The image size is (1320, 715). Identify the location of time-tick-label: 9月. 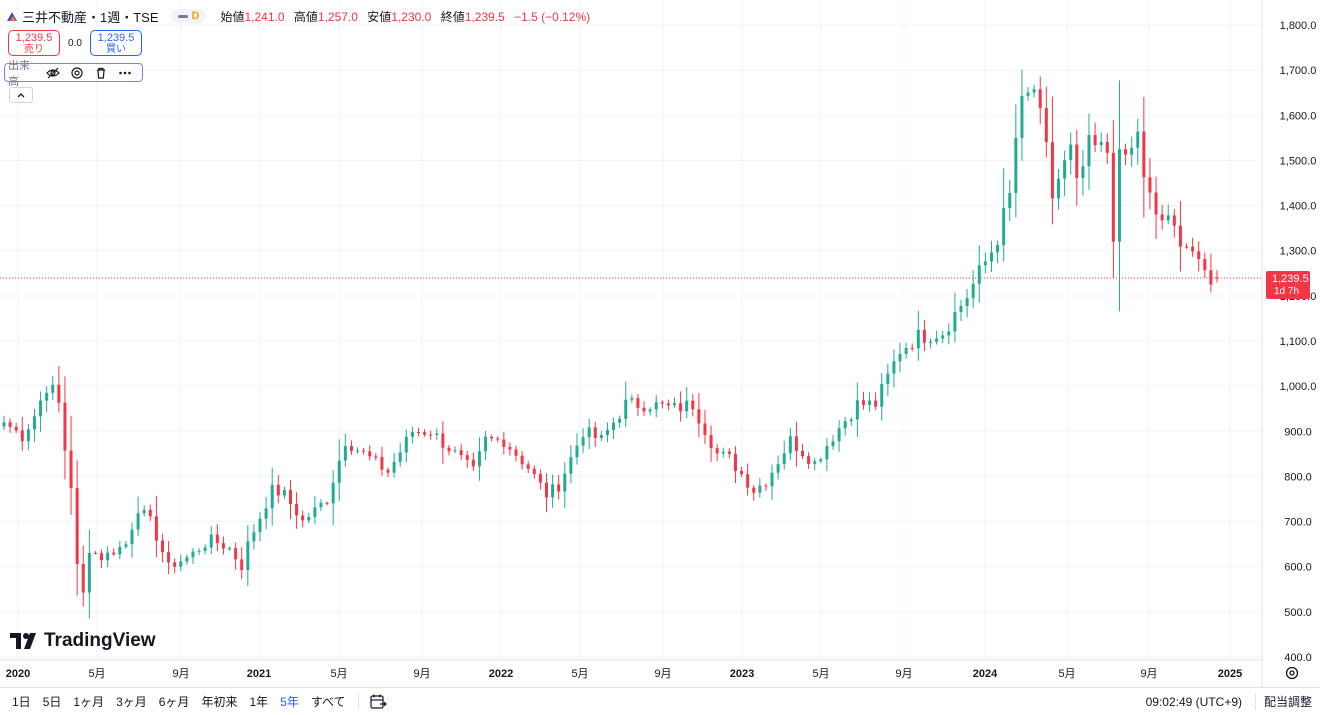
(1148, 674).